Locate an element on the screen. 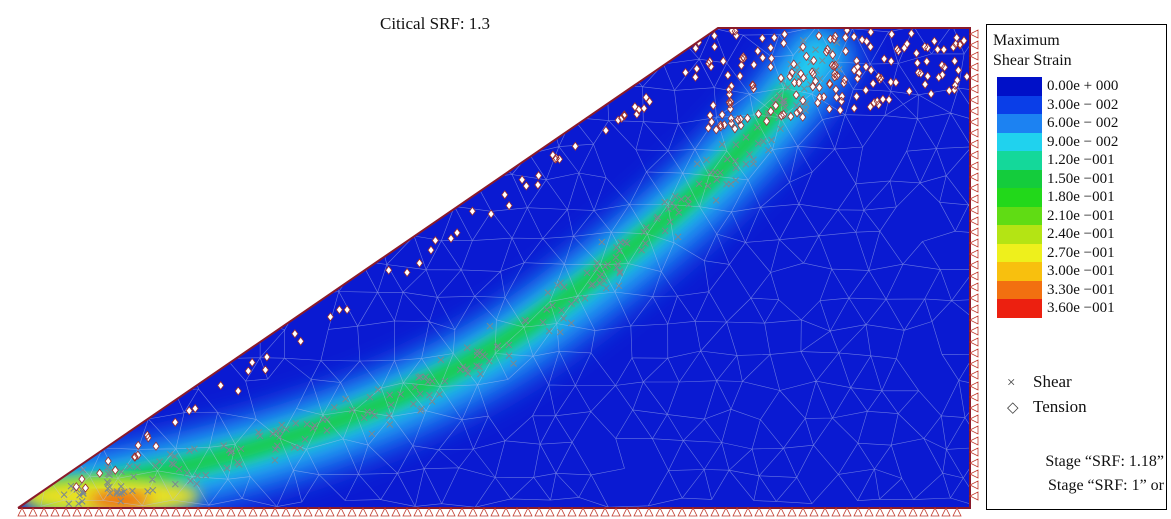 The image size is (1171, 519). legend-tension-row: ◇ Tension is located at coordinates (1047, 407).